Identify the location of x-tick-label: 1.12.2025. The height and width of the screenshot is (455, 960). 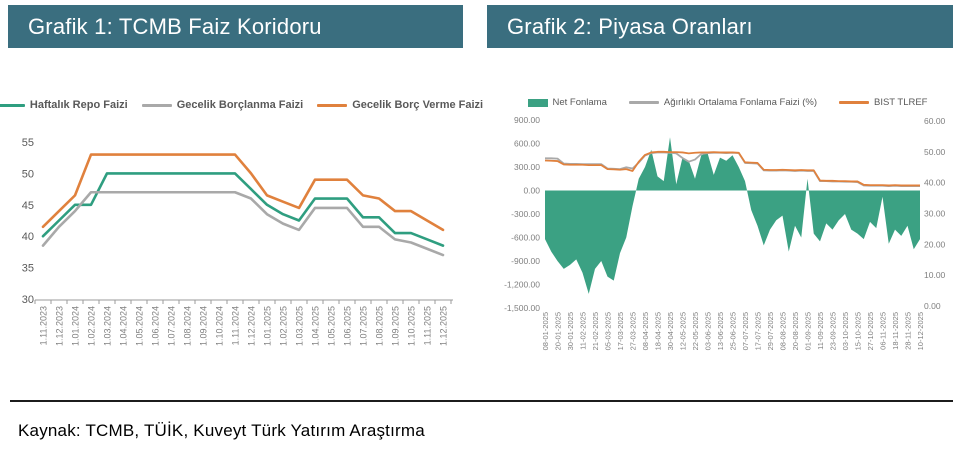
(444, 326).